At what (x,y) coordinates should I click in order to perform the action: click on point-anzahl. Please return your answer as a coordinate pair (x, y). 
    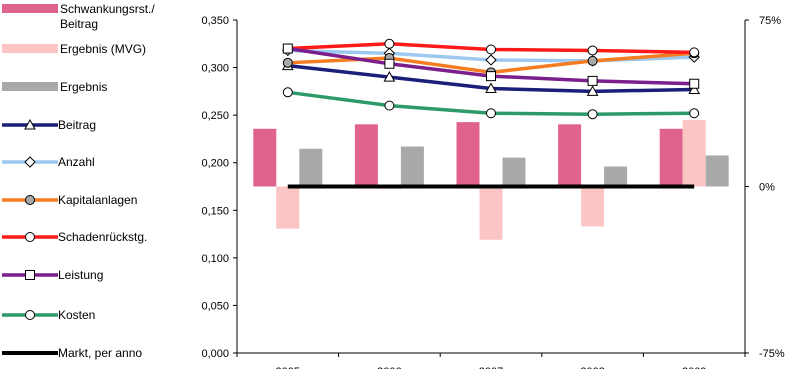
    Looking at the image, I should click on (491, 60).